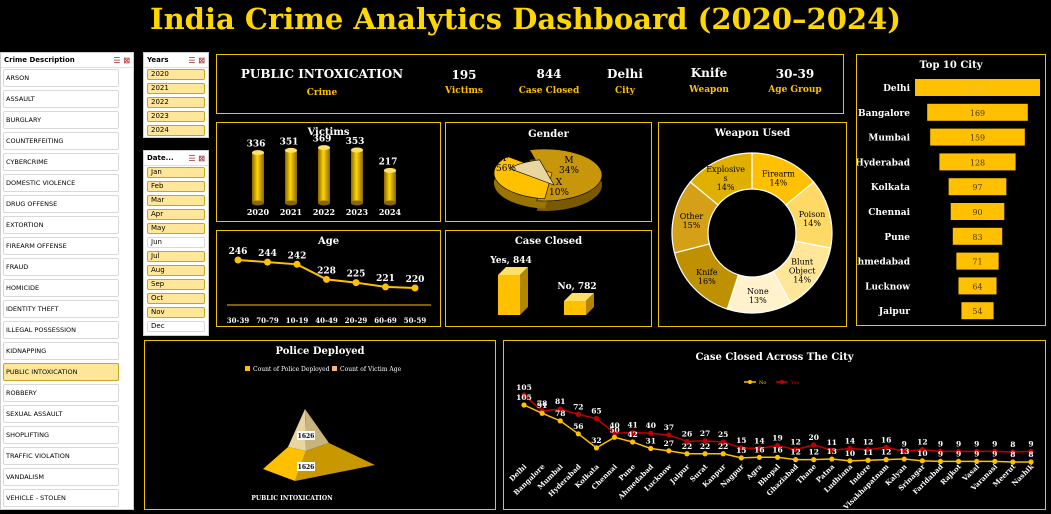 This screenshot has width=1051, height=514. I want to click on city-cases-tick-label: Thane, so click(807, 474).